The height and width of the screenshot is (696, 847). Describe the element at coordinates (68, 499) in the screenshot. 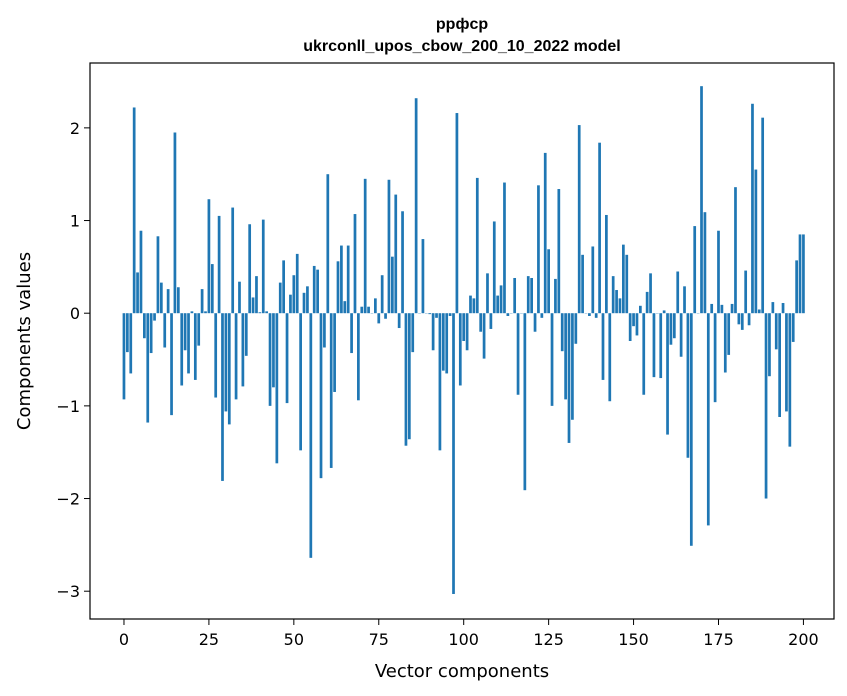

I see `y-tick-label: −2` at that location.